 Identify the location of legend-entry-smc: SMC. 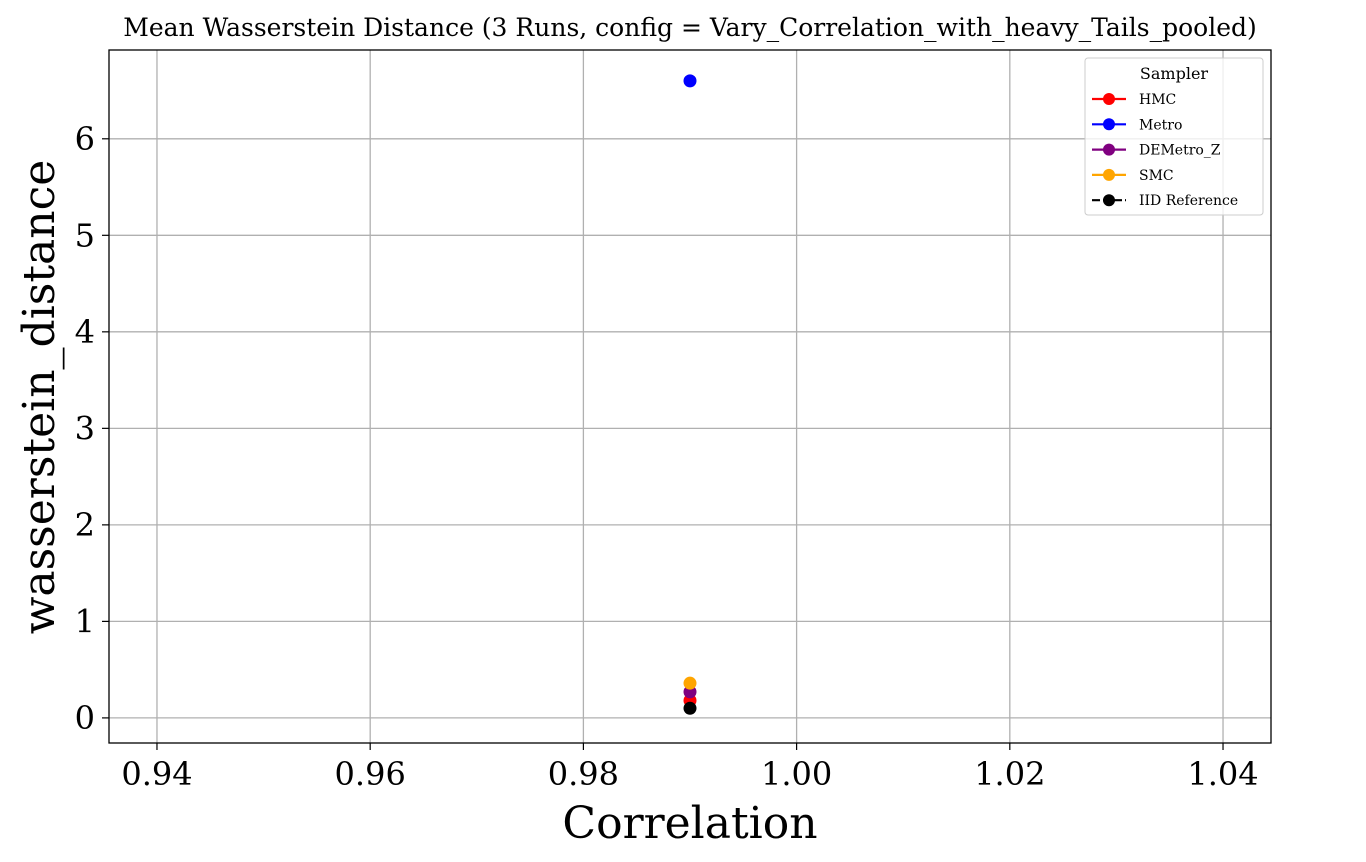
(1133, 176).